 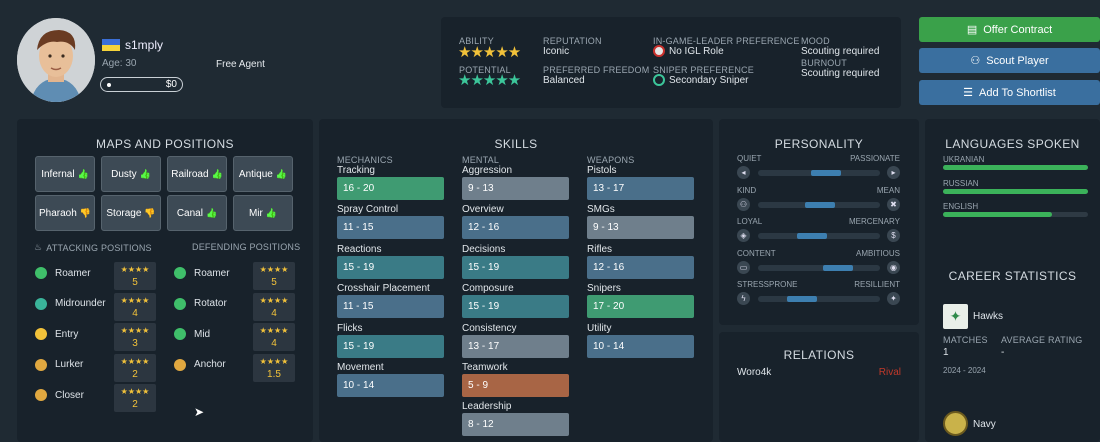 What do you see at coordinates (119, 63) in the screenshot?
I see `player-age: Age: 30` at bounding box center [119, 63].